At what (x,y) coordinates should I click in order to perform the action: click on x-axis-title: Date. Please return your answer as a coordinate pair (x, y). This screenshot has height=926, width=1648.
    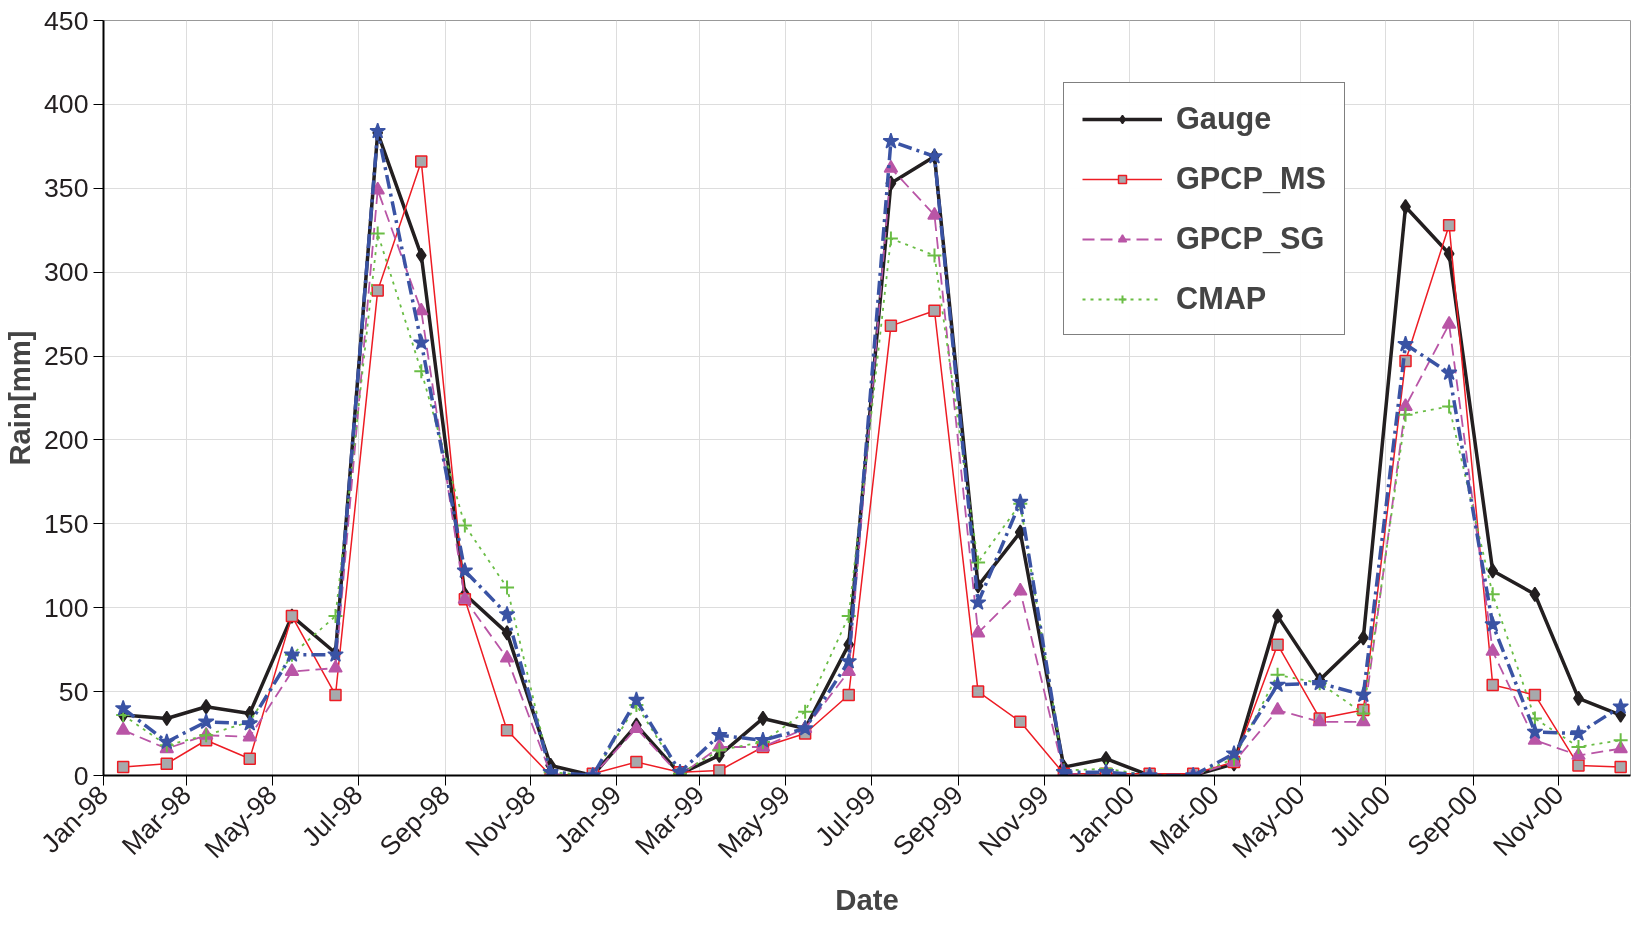
    Looking at the image, I should click on (867, 899).